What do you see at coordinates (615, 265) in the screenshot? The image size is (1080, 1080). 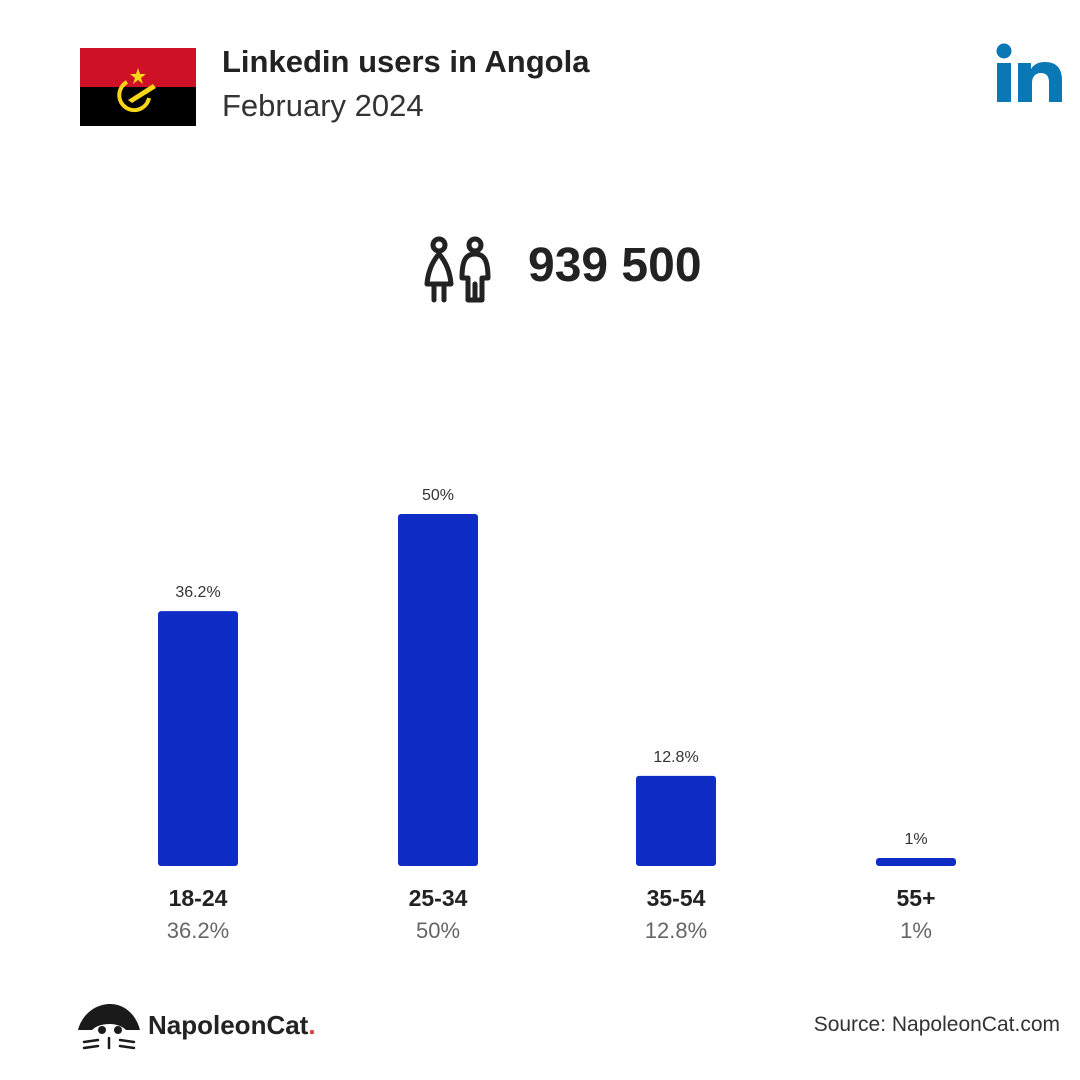 I see `total-users-value: 939 500` at bounding box center [615, 265].